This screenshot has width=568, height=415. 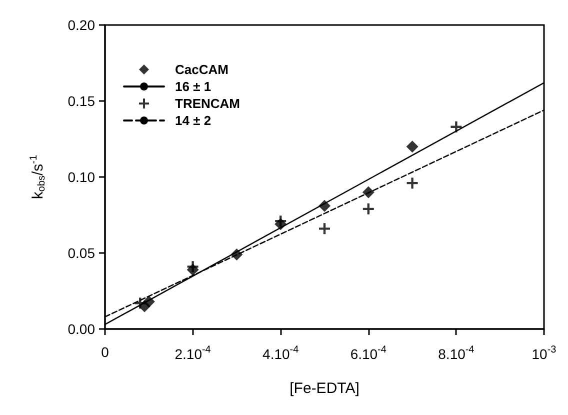 I want to click on legend-label: TRENCAM, so click(x=207, y=103).